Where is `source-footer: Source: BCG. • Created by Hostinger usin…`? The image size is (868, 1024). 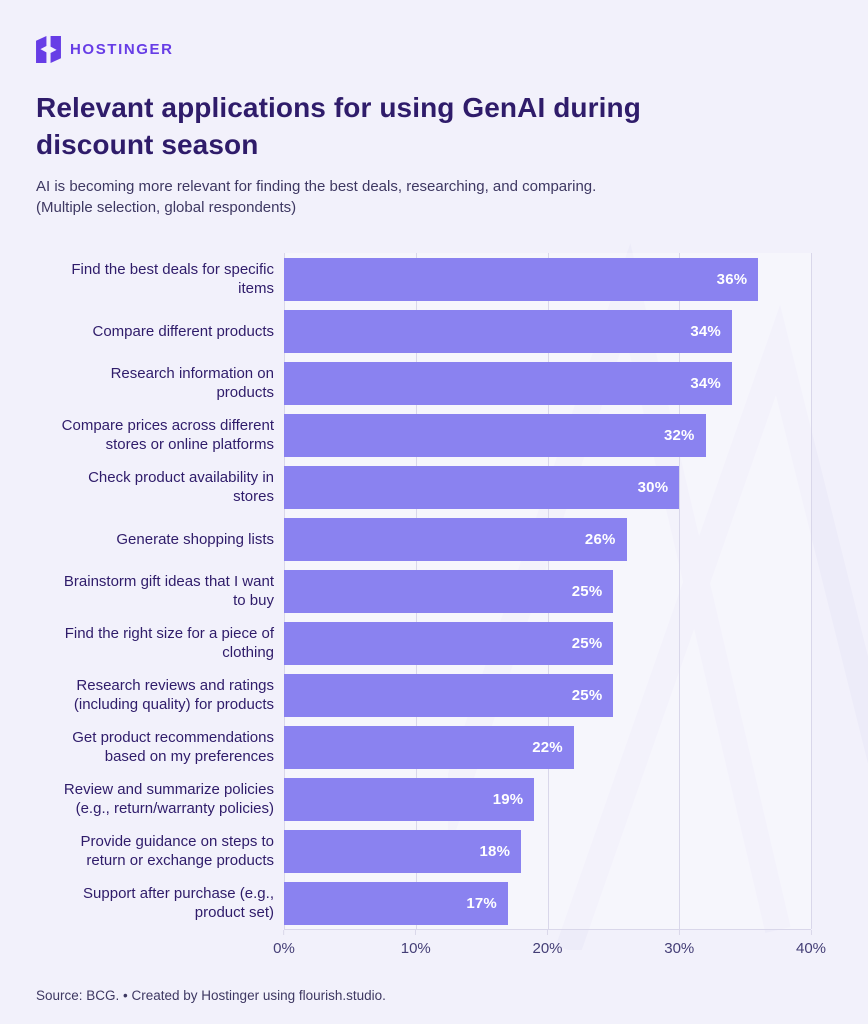 source-footer: Source: BCG. • Created by Hostinger usin… is located at coordinates (211, 995).